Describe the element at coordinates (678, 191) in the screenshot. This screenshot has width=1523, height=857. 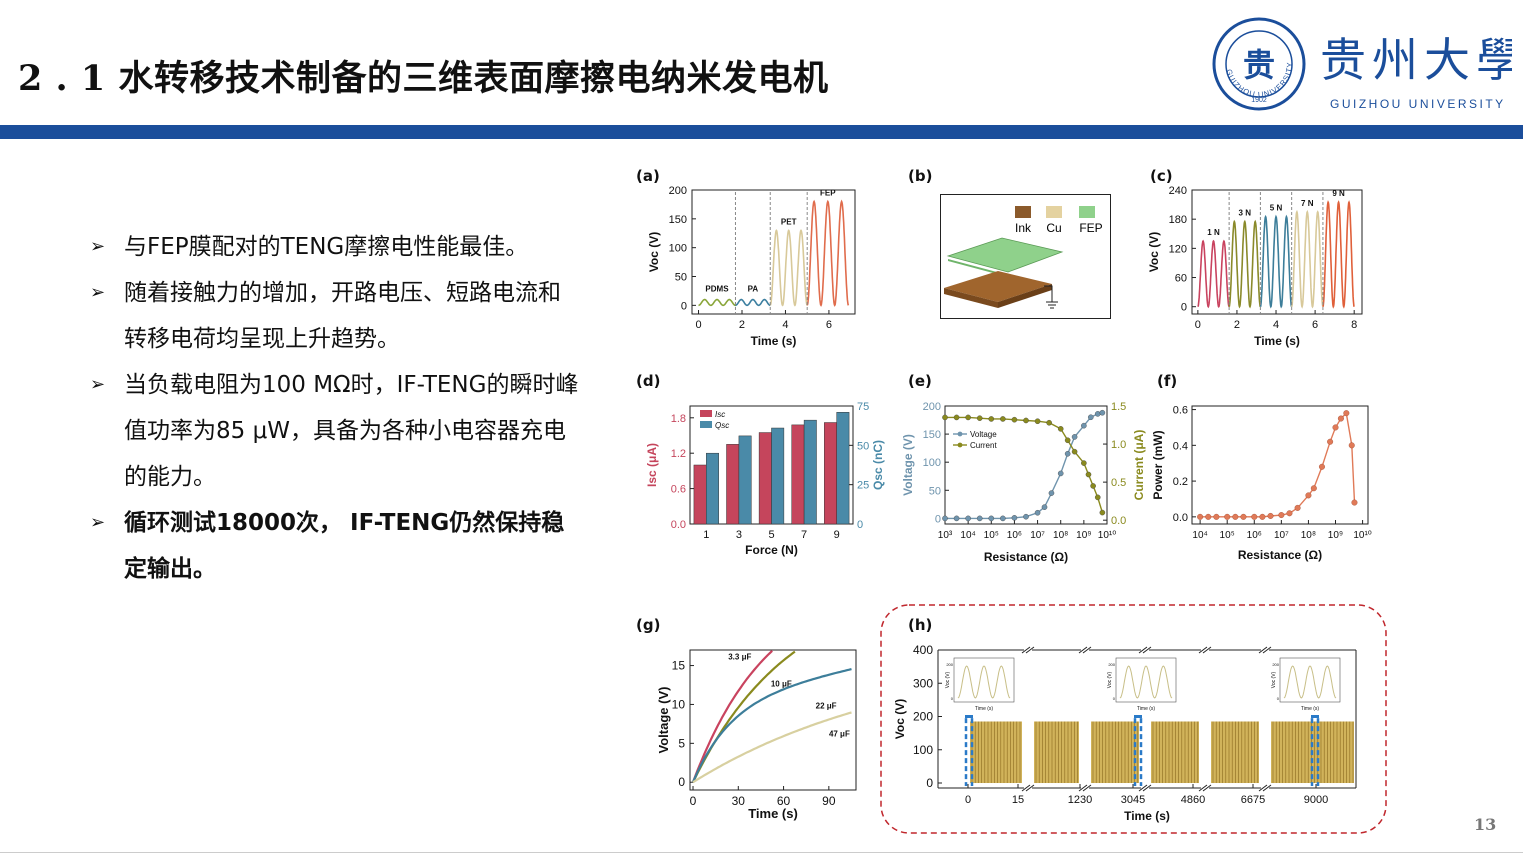
I see `y-tick-label: 200` at that location.